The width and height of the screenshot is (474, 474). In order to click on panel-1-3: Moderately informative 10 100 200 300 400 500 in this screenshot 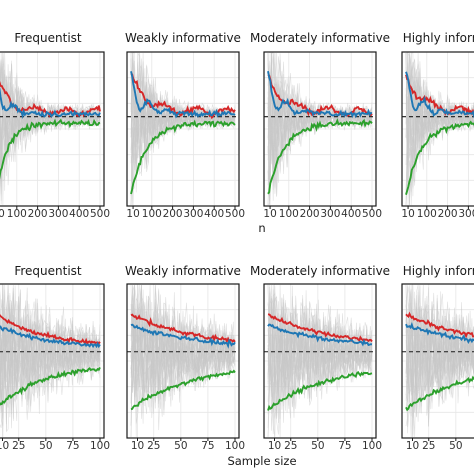, I will do `click(320, 125)`.